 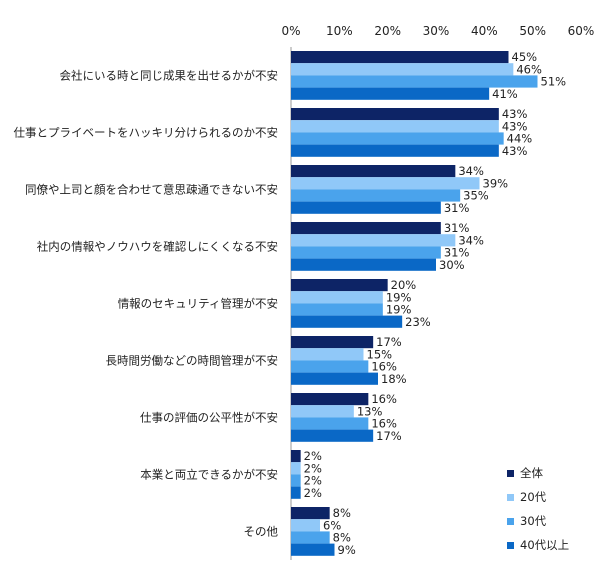 What do you see at coordinates (261, 531) in the screenshot?
I see `category-label-8: その他` at bounding box center [261, 531].